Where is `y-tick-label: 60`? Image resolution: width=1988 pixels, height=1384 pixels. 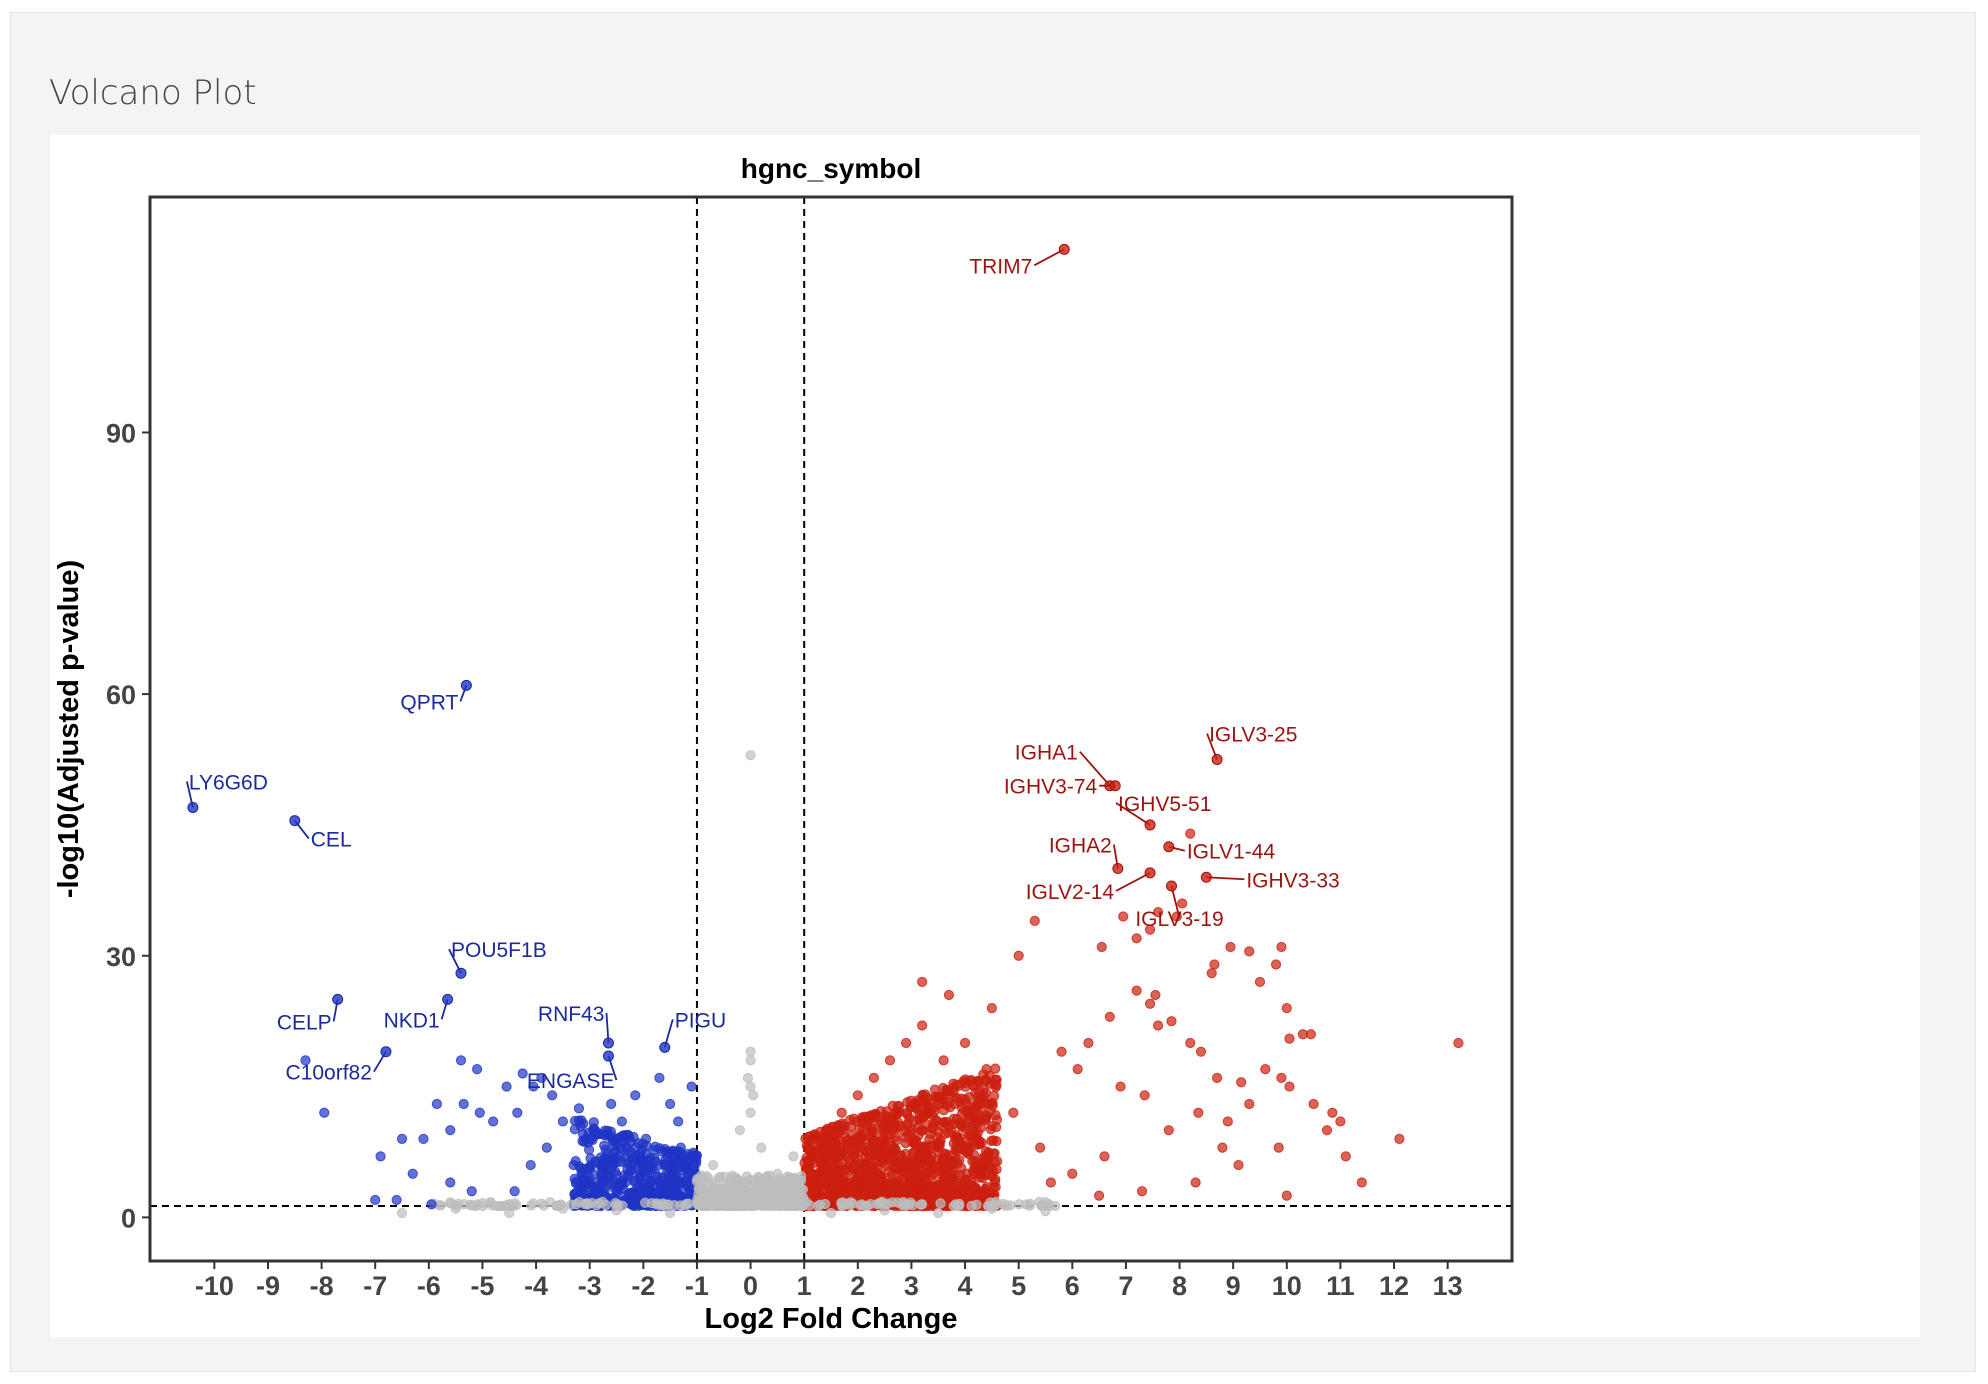 y-tick-label: 60 is located at coordinates (121, 695).